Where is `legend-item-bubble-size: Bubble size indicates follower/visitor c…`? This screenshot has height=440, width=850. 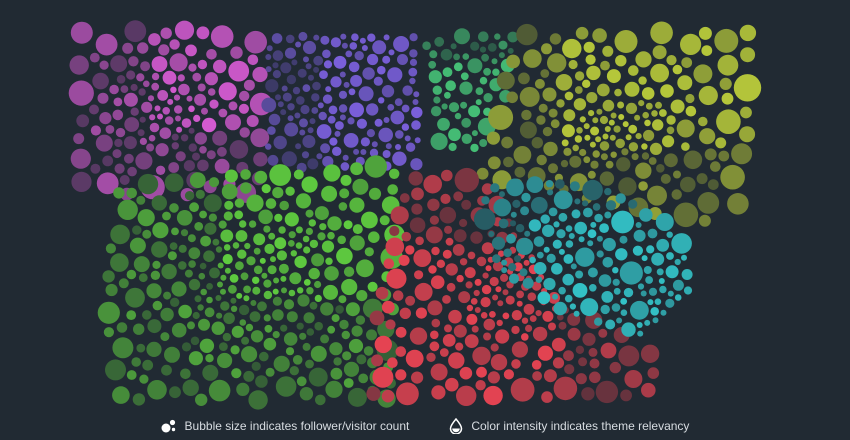
legend-item-bubble-size: Bubble size indicates follower/visitor c… is located at coordinates (285, 426).